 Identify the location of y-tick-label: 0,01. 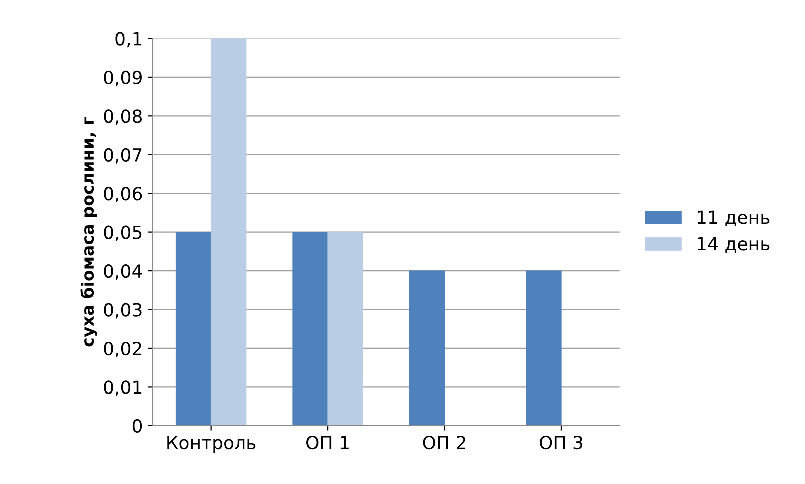
(123, 388).